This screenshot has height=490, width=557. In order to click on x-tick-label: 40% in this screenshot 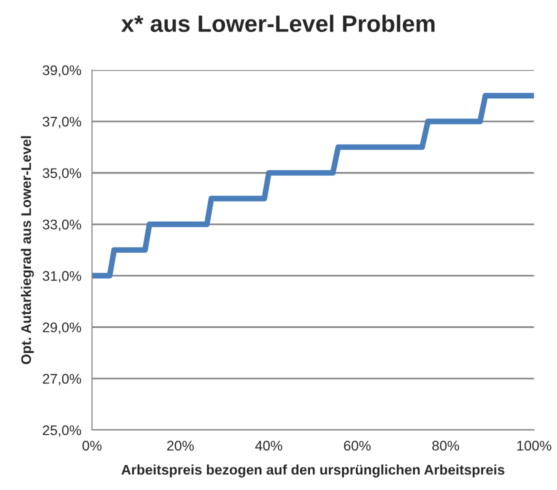, I will do `click(268, 445)`.